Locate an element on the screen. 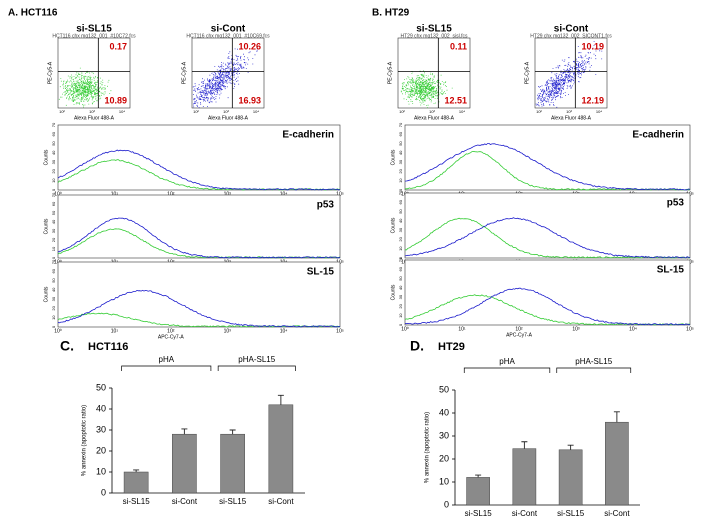 The image size is (701, 520). file-name: HCT116 chx mg132_001_#10C69.fcs is located at coordinates (228, 36).